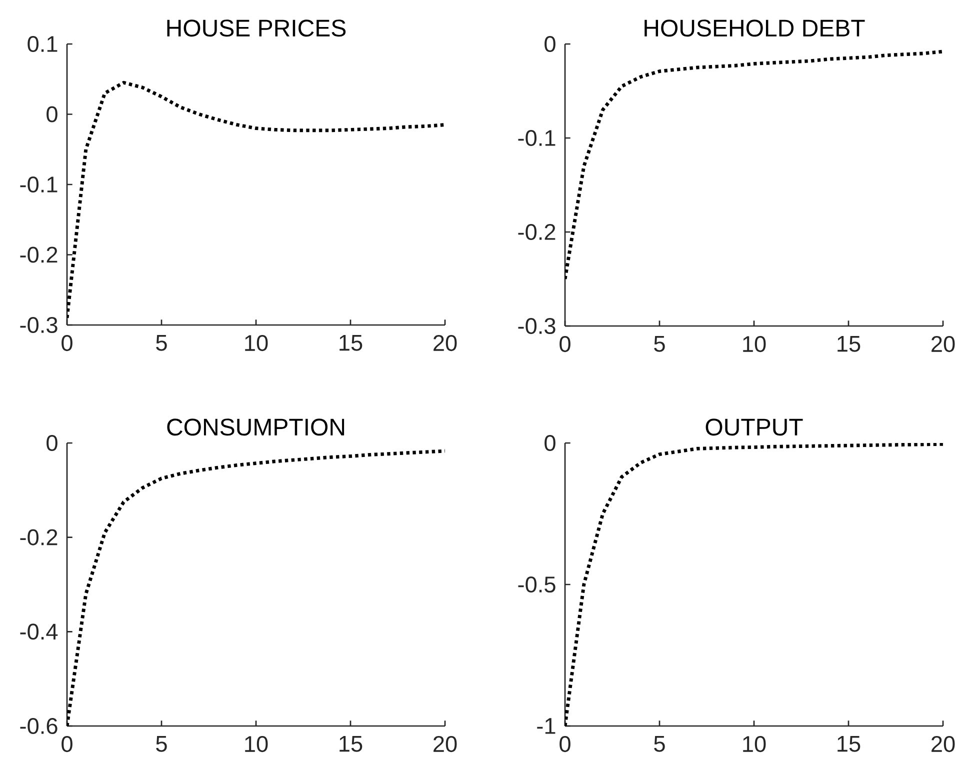  What do you see at coordinates (537, 584) in the screenshot?
I see `y-tick-label: -0.5` at bounding box center [537, 584].